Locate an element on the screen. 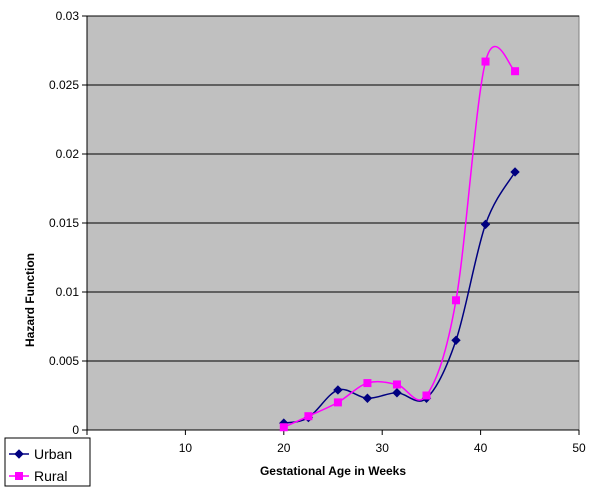  legend-label: Rural is located at coordinates (50, 476).